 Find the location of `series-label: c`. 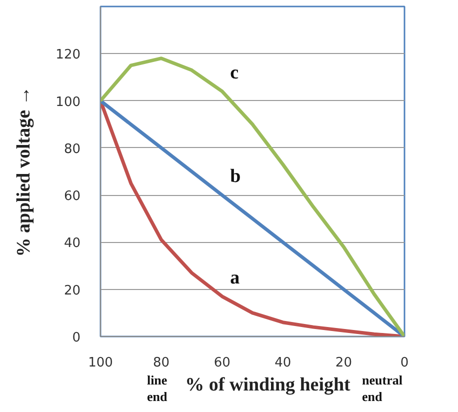

series-label: c is located at coordinates (234, 73).